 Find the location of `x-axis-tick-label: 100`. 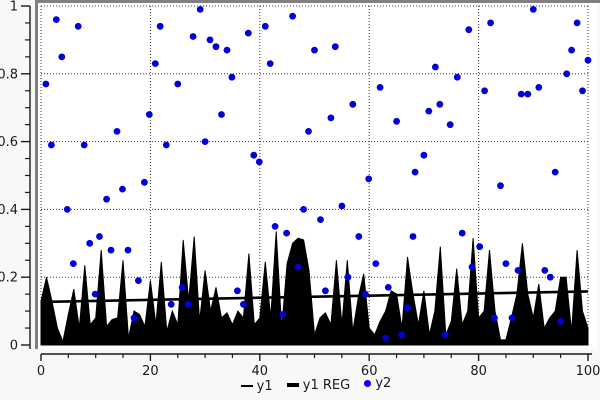

x-axis-tick-label: 100 is located at coordinates (588, 371).